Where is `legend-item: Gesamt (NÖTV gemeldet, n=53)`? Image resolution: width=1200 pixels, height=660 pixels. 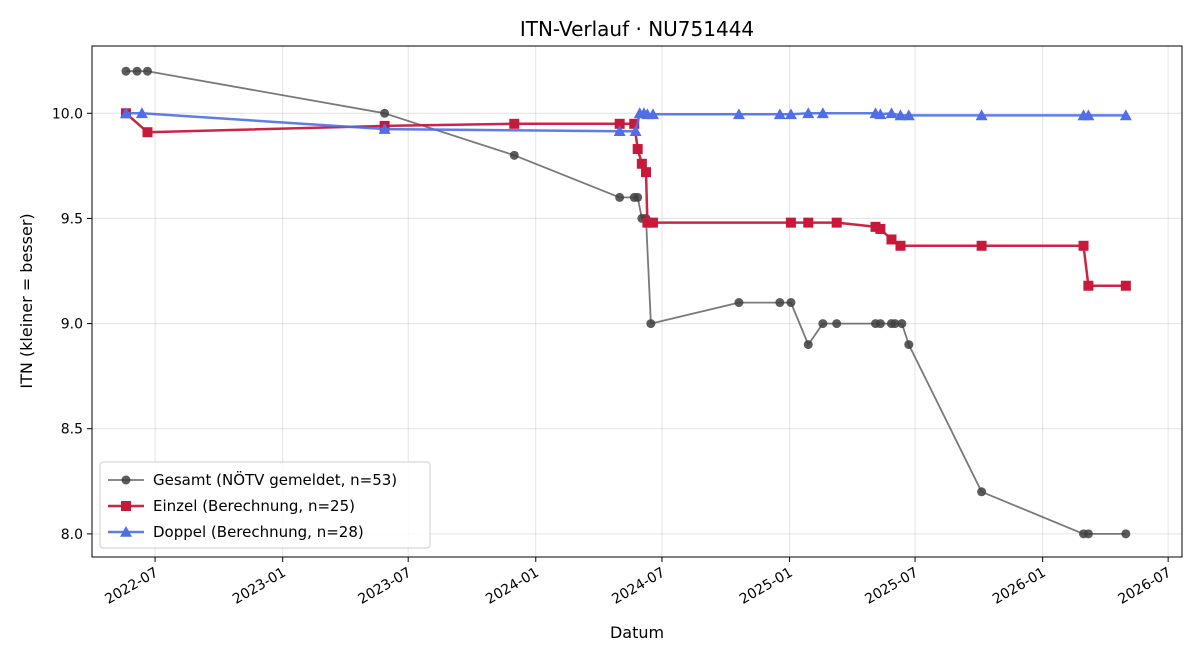
legend-item: Gesamt (NÖTV gemeldet, n=53) is located at coordinates (252, 479).